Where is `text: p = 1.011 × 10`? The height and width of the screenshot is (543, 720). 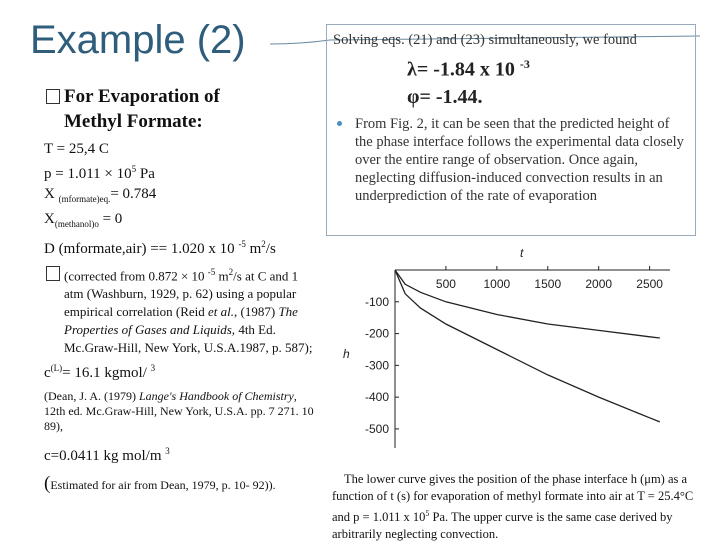 text: p = 1.011 × 10 is located at coordinates (88, 174).